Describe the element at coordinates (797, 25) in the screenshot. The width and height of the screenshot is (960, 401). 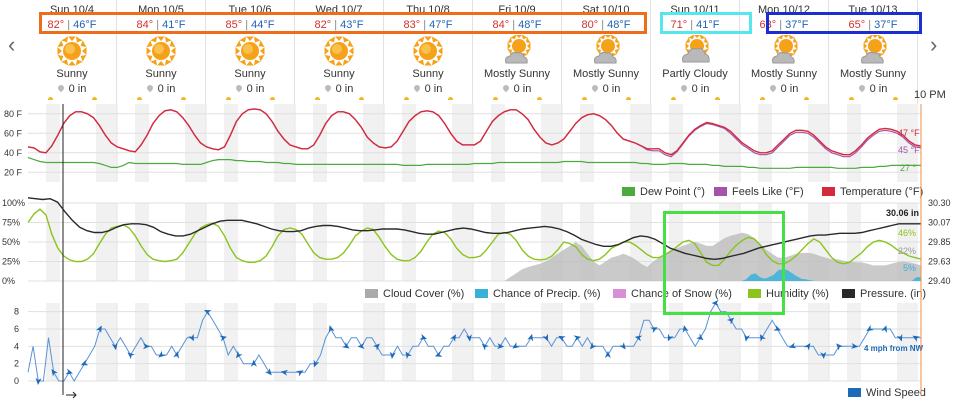
I see `low-temp: 37°F` at that location.